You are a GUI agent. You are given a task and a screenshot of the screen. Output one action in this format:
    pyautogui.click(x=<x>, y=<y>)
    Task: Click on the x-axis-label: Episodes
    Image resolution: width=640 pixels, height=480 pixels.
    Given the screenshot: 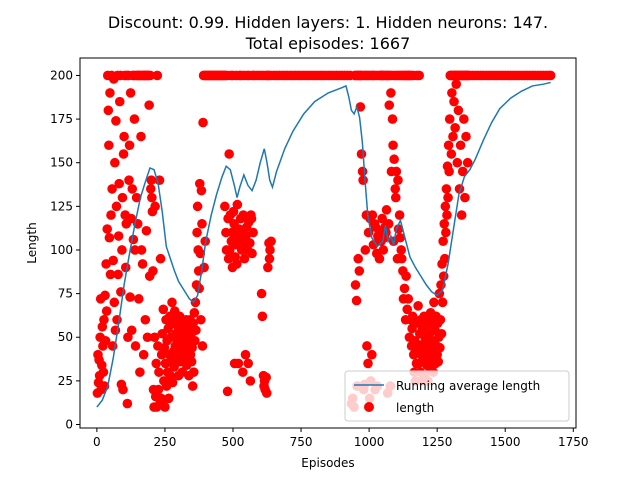 What is the action you would take?
    pyautogui.click(x=327, y=463)
    